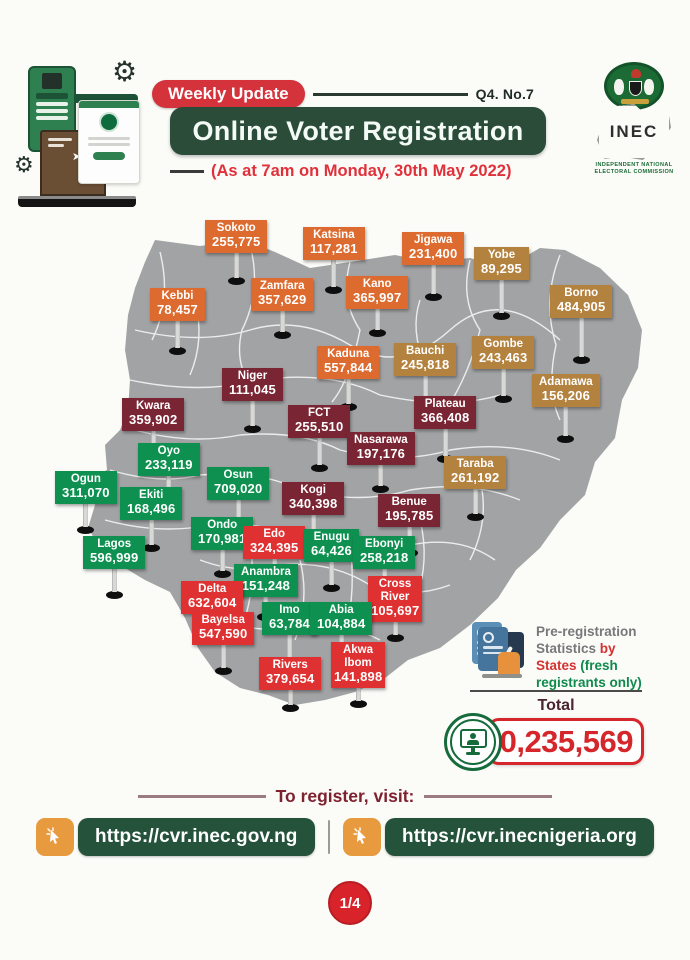 Image resolution: width=690 pixels, height=960 pixels. Describe the element at coordinates (169, 474) in the screenshot. I see `state-flag-oyo: Oyo 233,119` at that location.